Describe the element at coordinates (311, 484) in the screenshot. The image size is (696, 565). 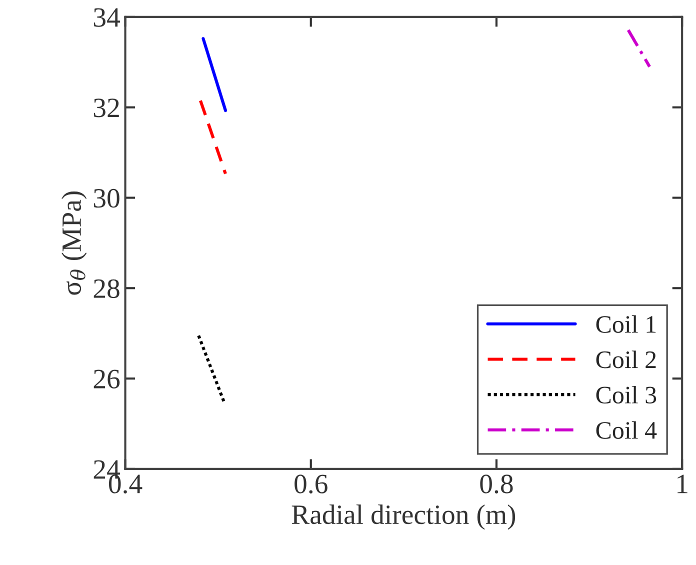
I see `x-tick-label: 0.6` at that location.